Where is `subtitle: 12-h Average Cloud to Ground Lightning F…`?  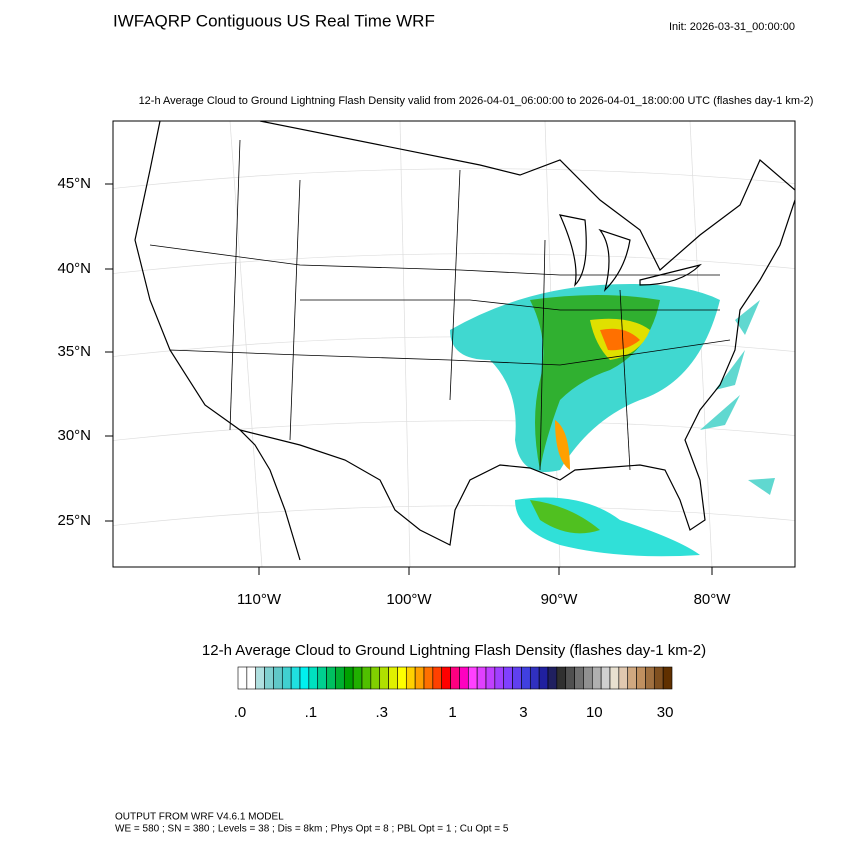
subtitle: 12-h Average Cloud to Ground Lightning F… is located at coordinates (476, 101).